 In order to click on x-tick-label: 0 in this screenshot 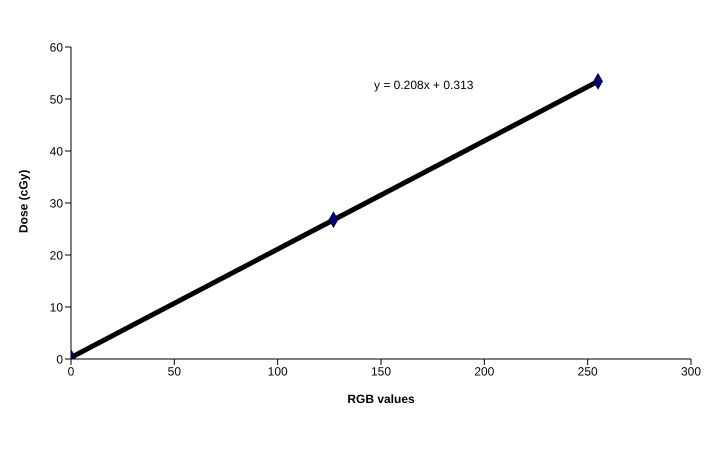, I will do `click(71, 371)`.